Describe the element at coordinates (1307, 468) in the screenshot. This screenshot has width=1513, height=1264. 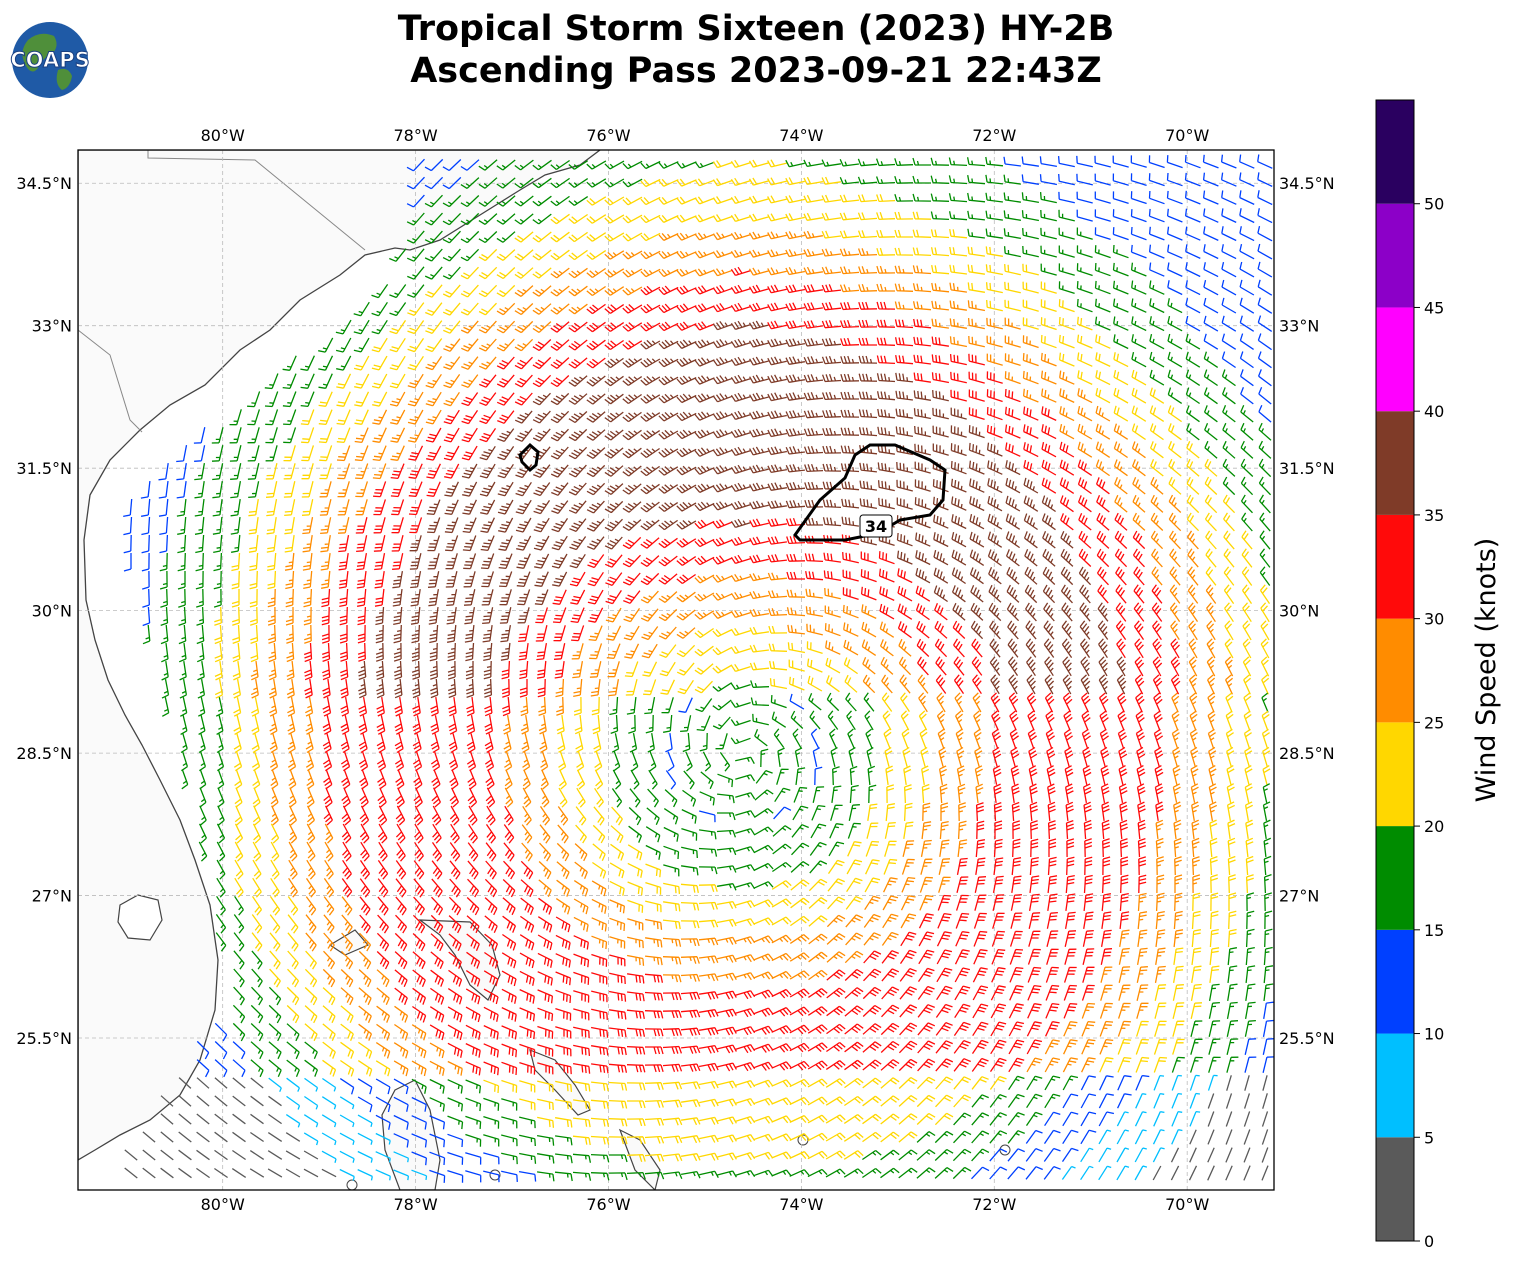
I see `lat-tick-label-right: 31.5°N` at that location.